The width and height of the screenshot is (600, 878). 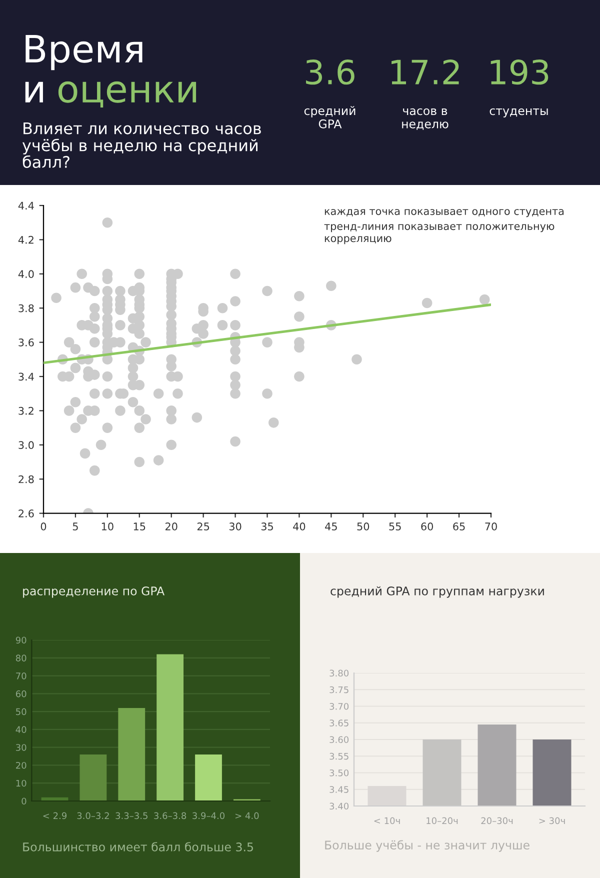 I want to click on y-tick-label: 3.2, so click(x=26, y=410).